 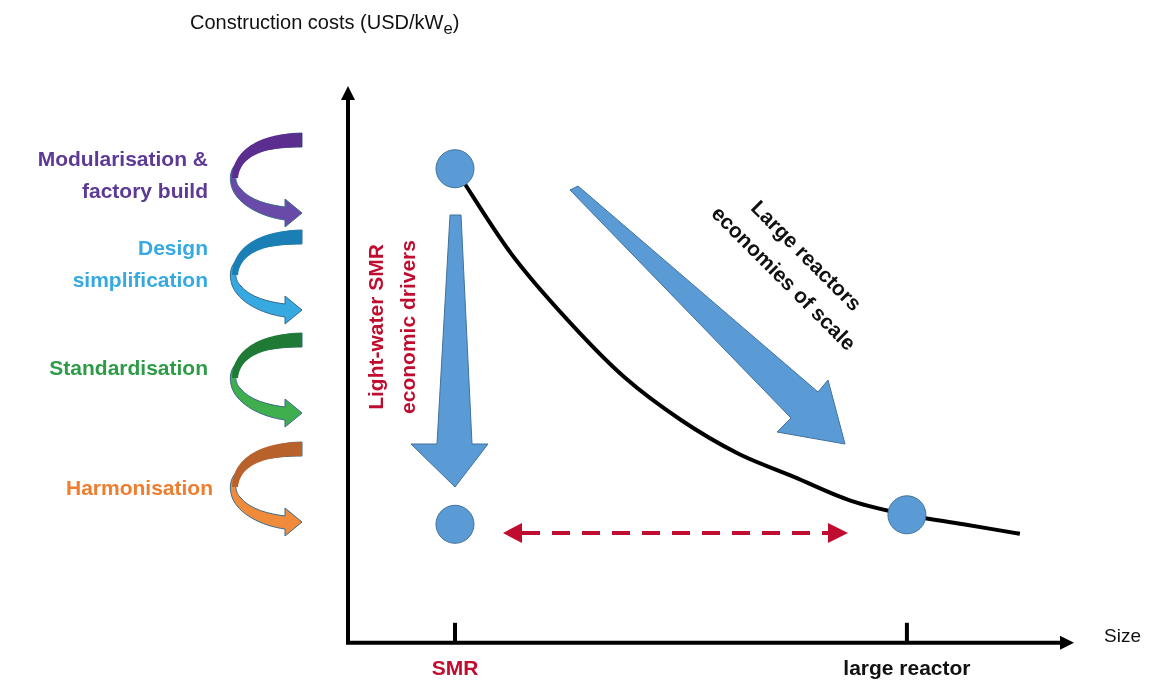 I want to click on x-tick-label: large reactor, so click(x=907, y=668).